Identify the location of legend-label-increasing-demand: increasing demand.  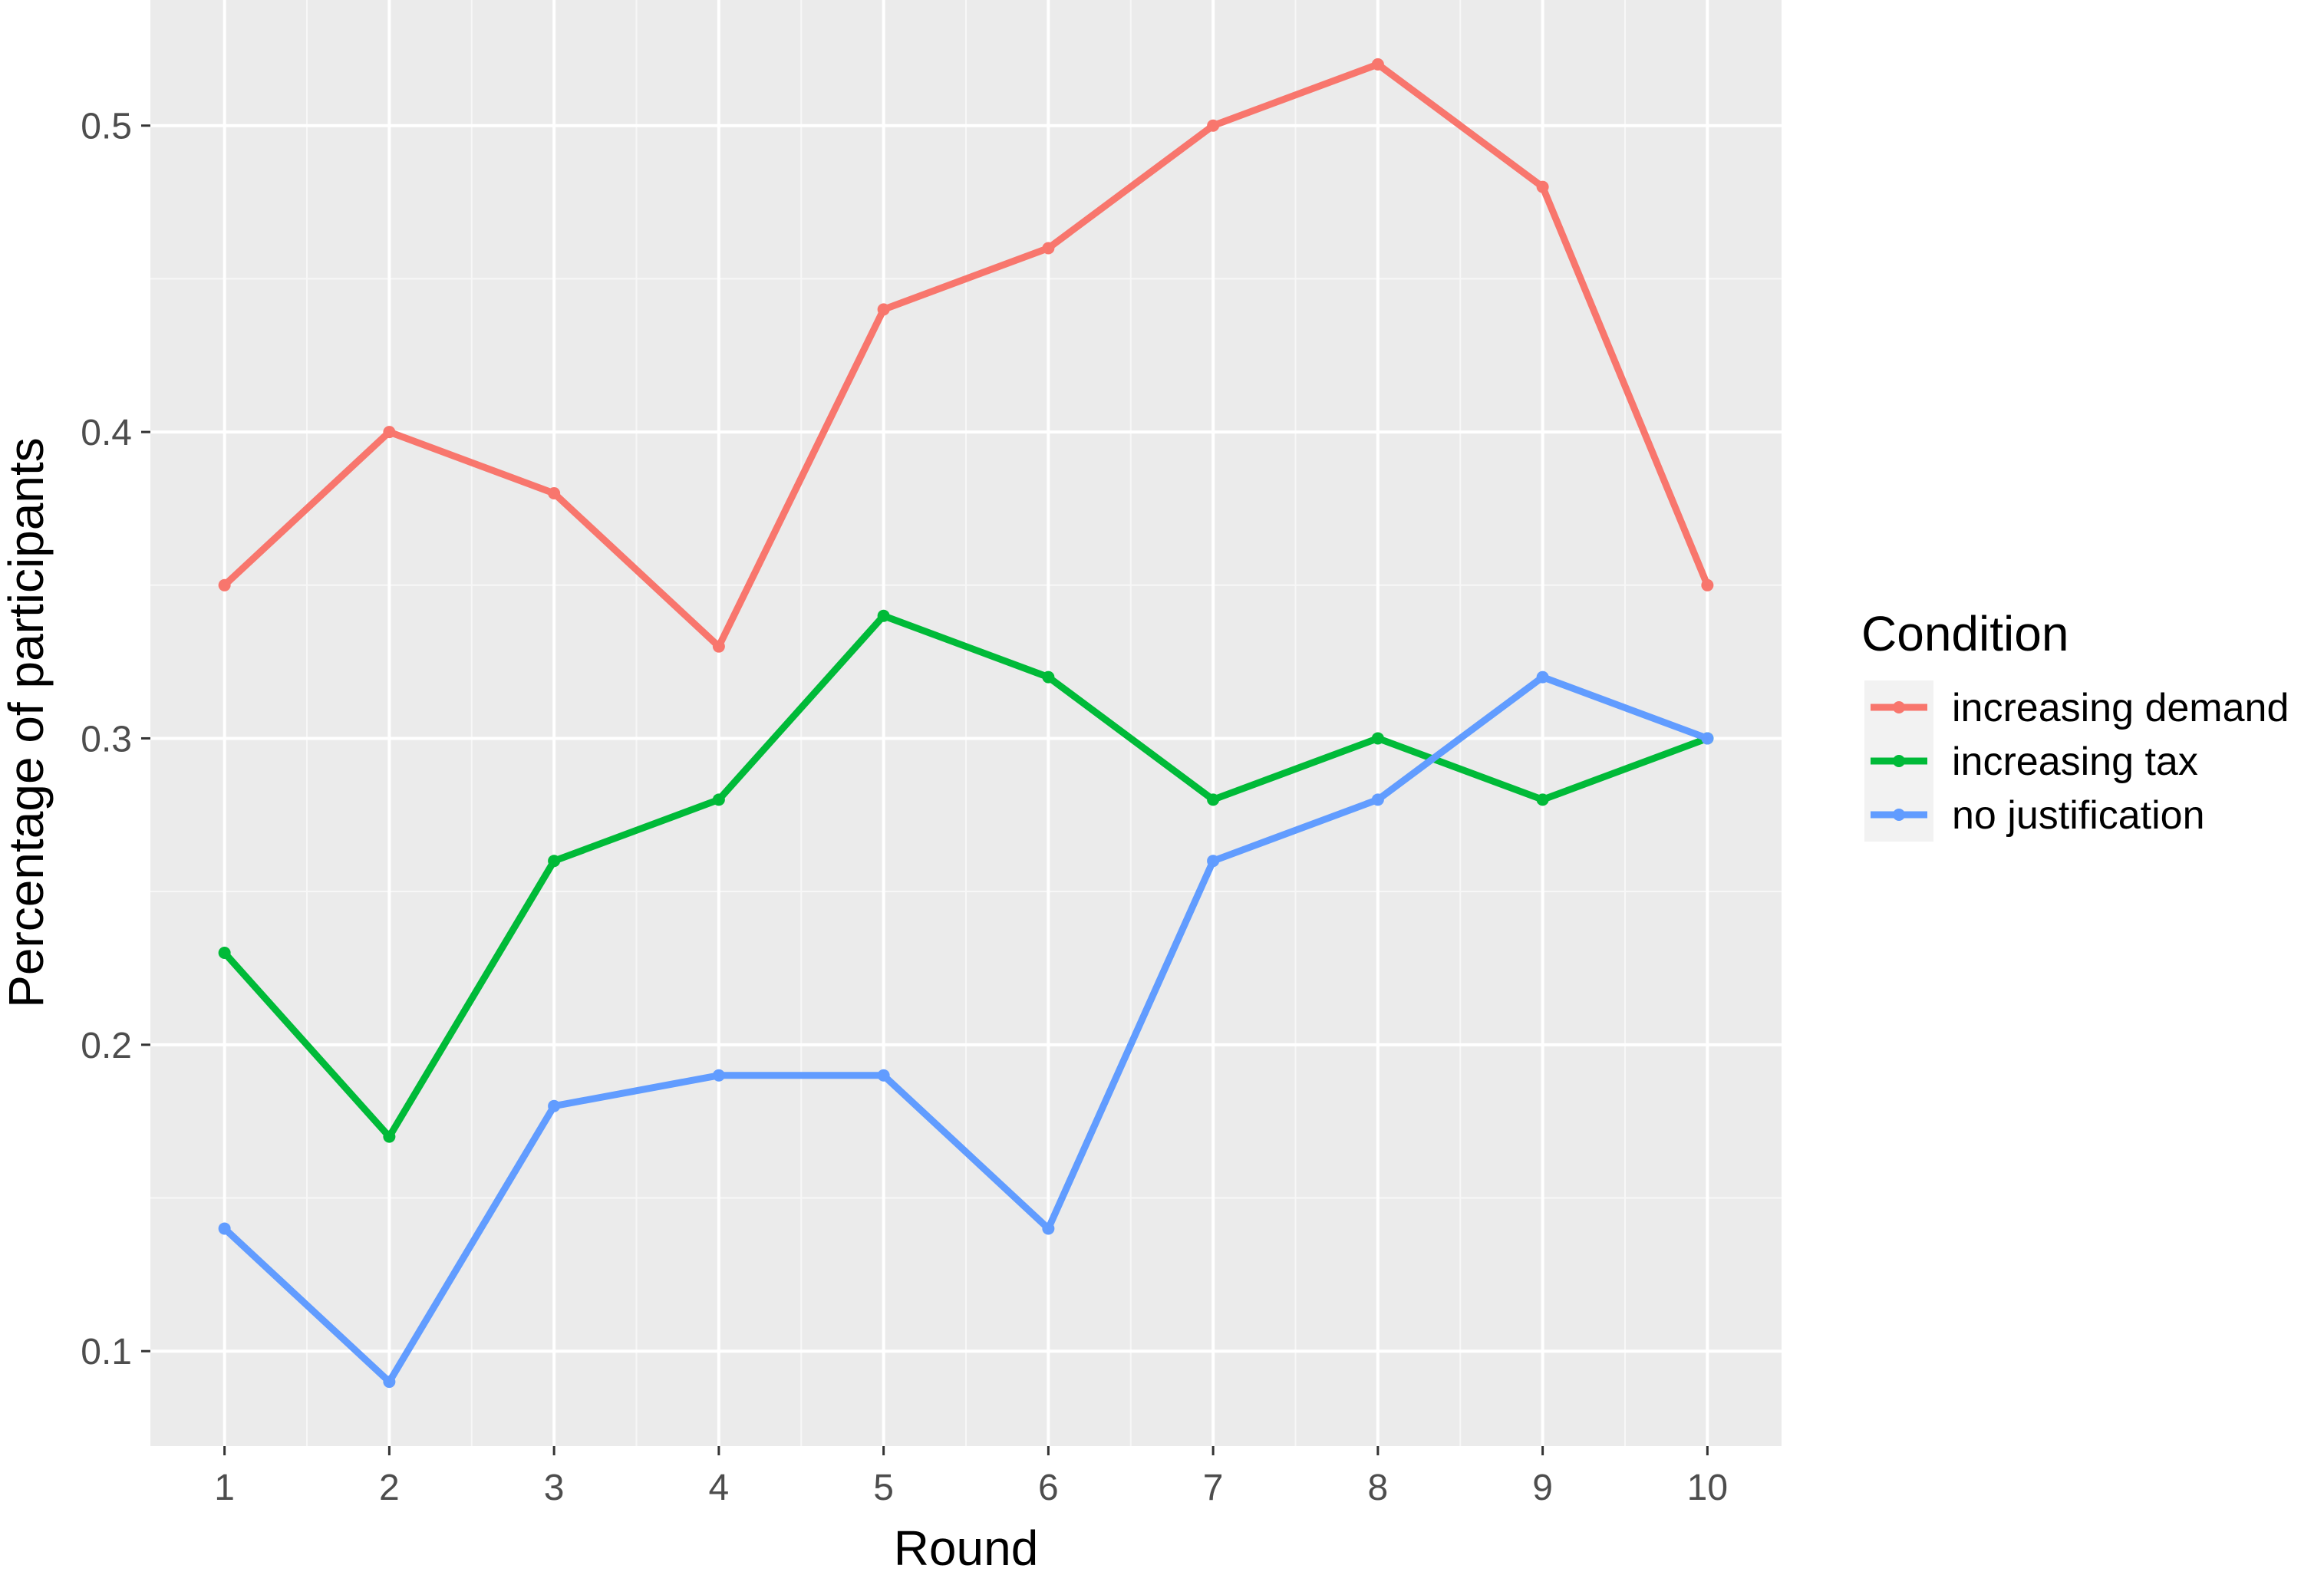
(2120, 708).